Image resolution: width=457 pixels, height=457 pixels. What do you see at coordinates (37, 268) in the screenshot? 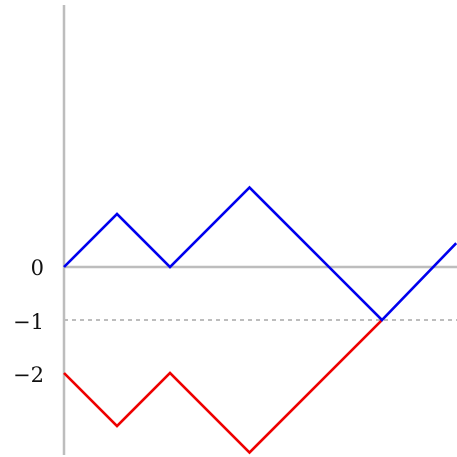
I see `y-tick-label-zero: 0` at bounding box center [37, 268].